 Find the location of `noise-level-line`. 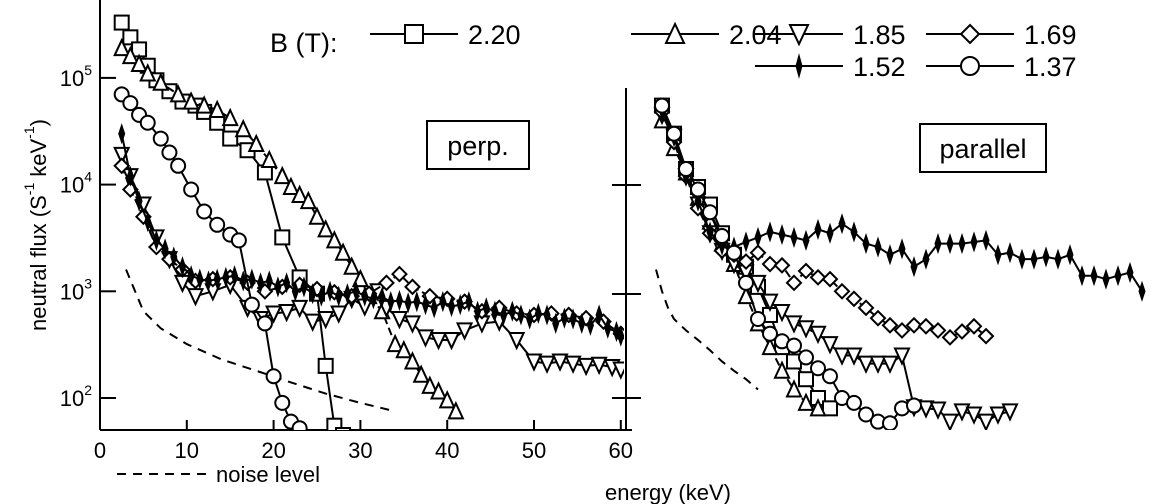

noise-level-line is located at coordinates (707, 330).